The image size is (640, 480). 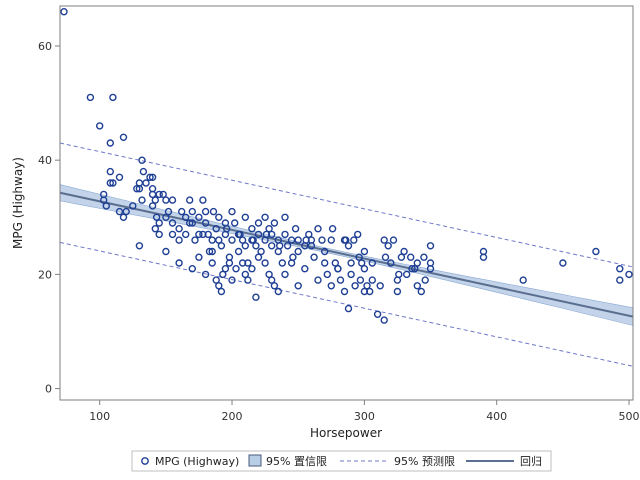 I want to click on legend-label-confidence: 95% 置信限, so click(x=296, y=461).